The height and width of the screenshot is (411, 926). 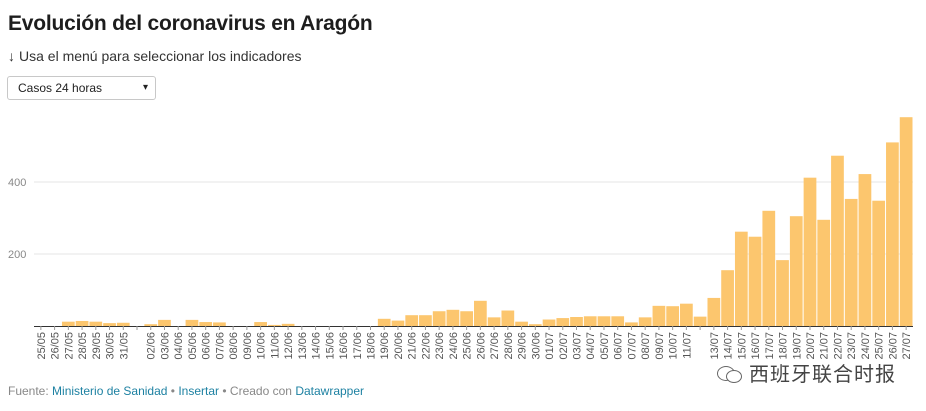 I want to click on x-tick-label: 01/07, so click(x=550, y=346).